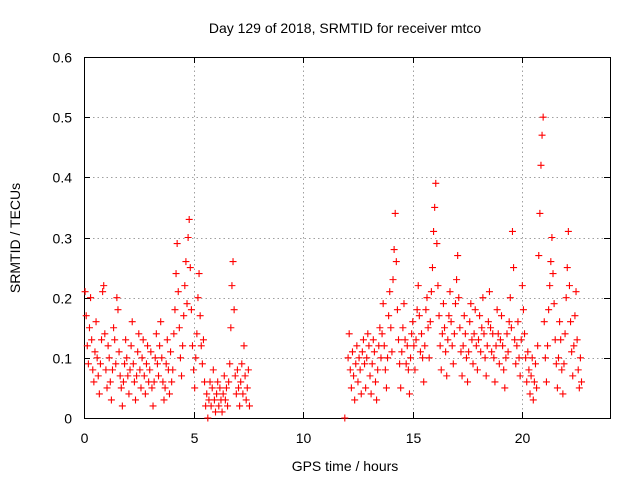 The image size is (640, 480). I want to click on x-tick-label: 15, so click(414, 438).